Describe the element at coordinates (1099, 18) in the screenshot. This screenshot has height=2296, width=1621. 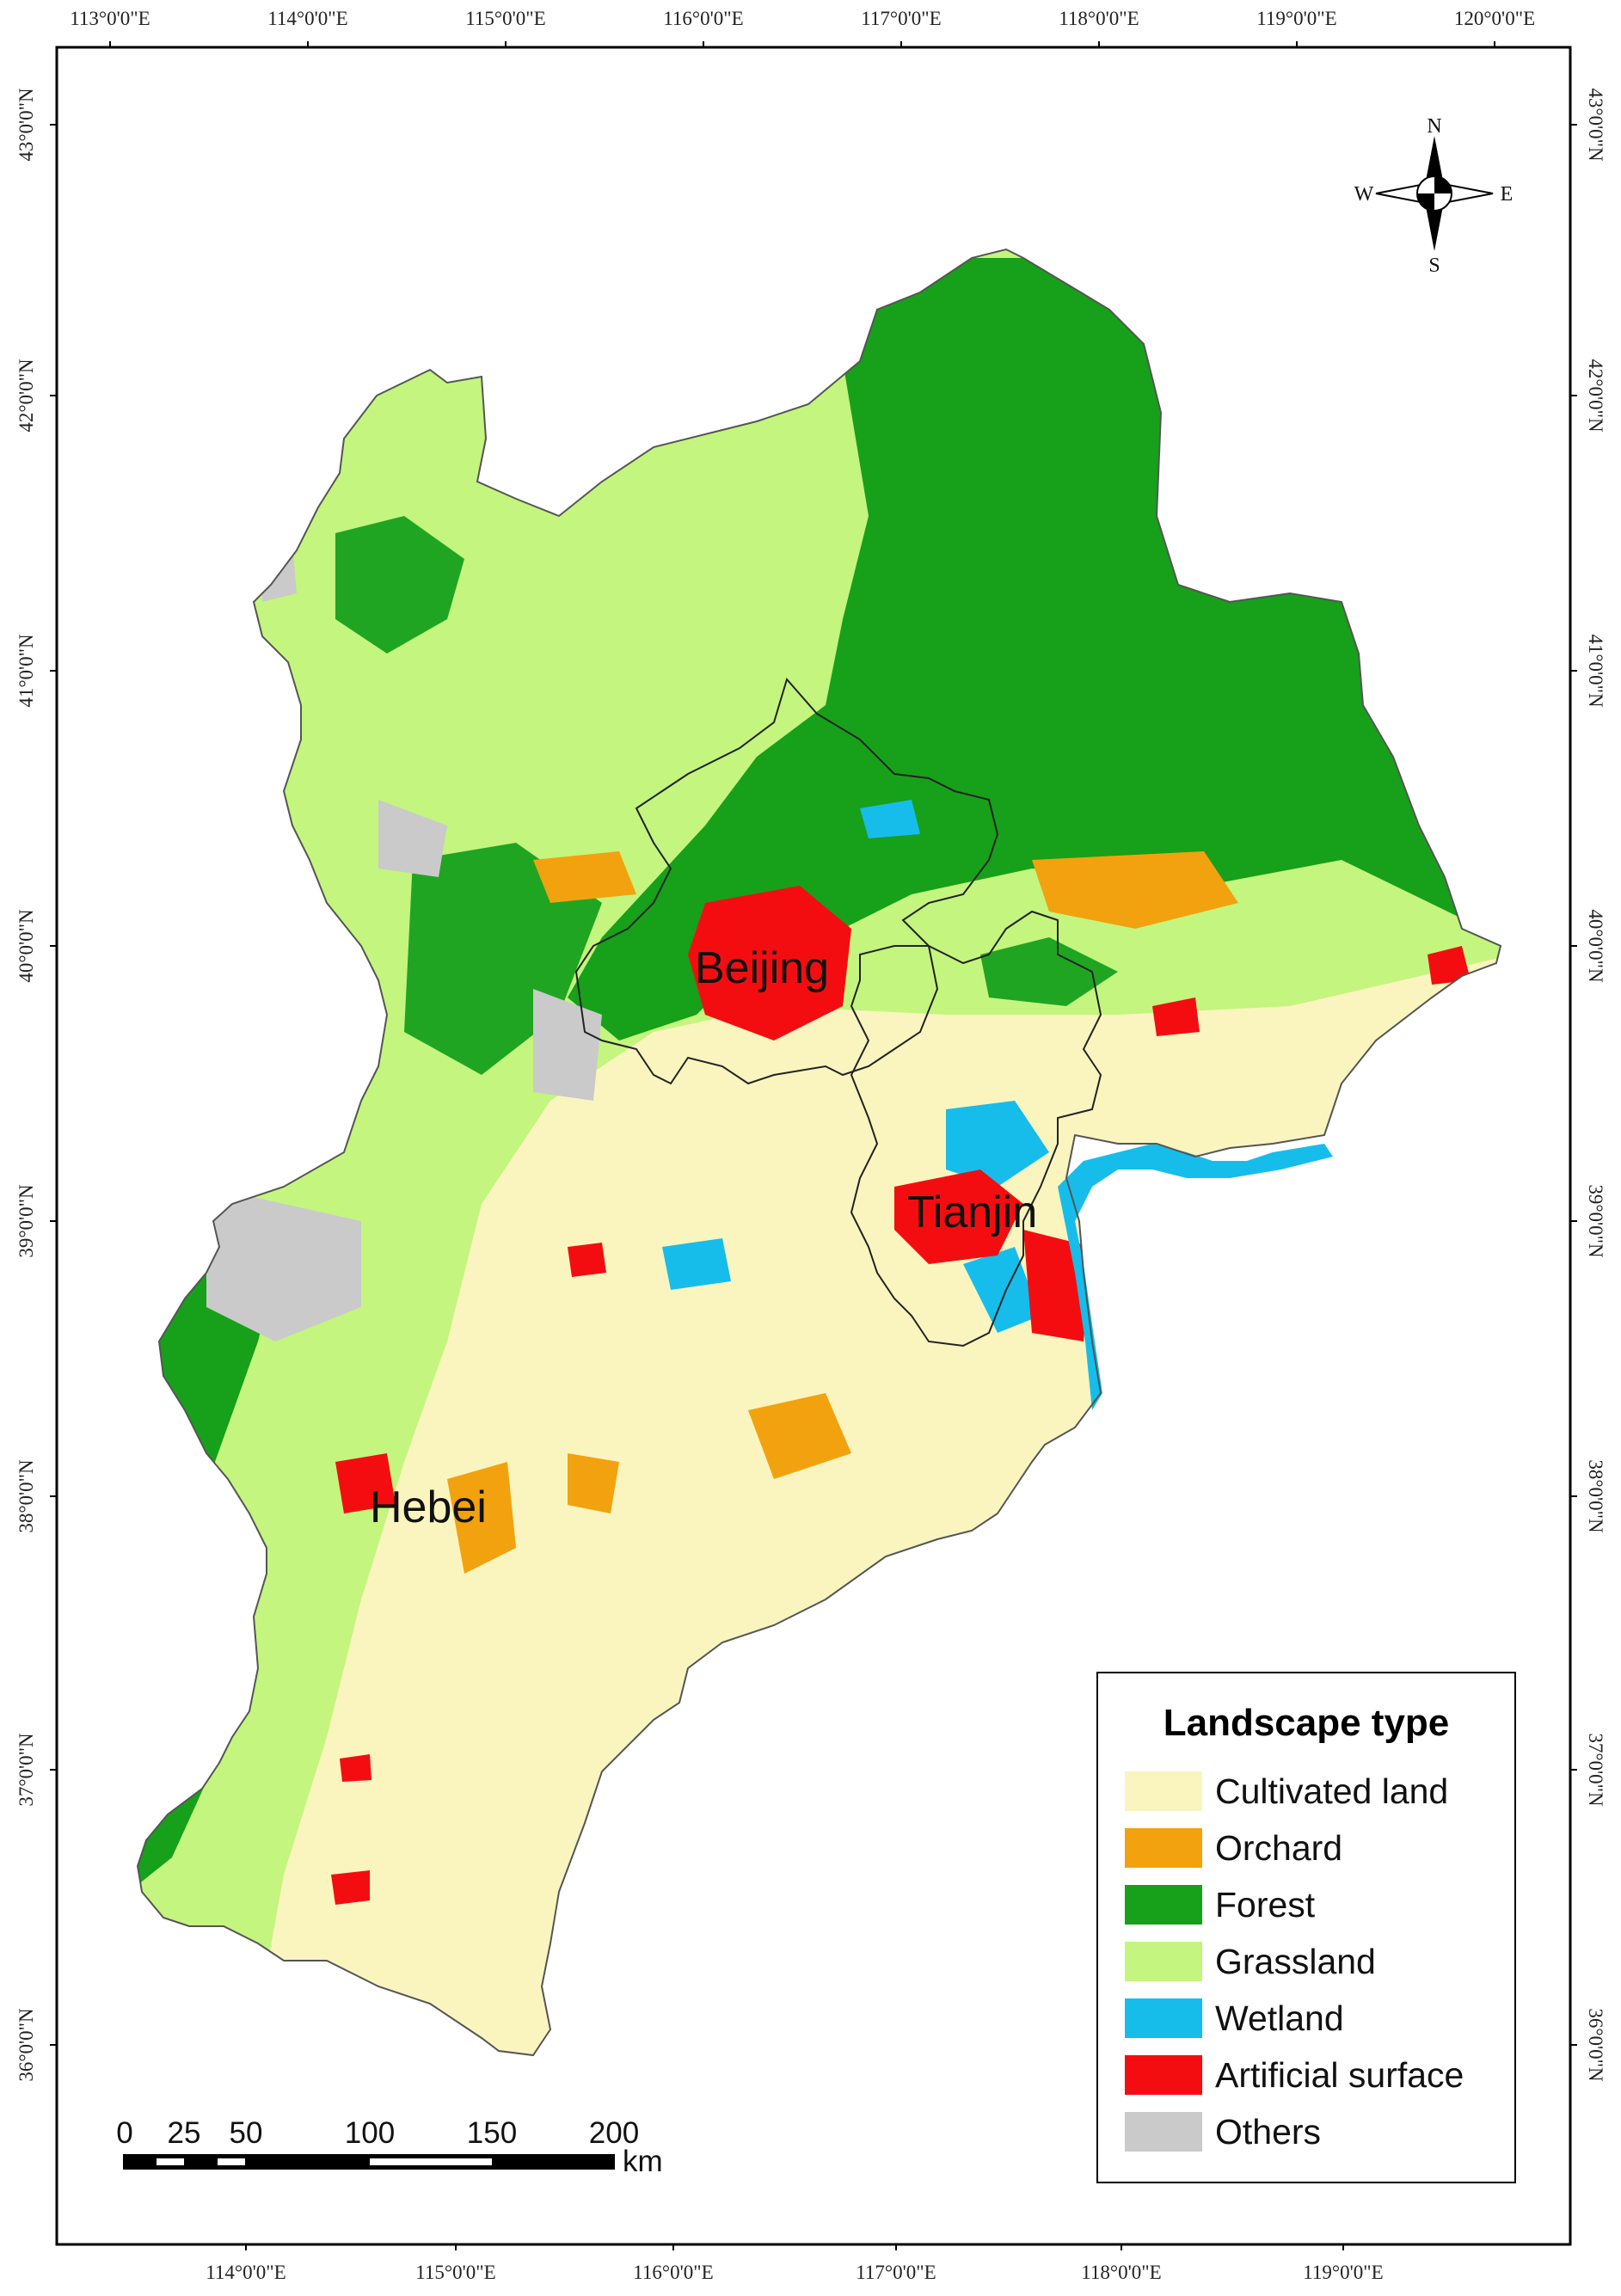
I see `top-tick-label: 118°0'0"E` at that location.